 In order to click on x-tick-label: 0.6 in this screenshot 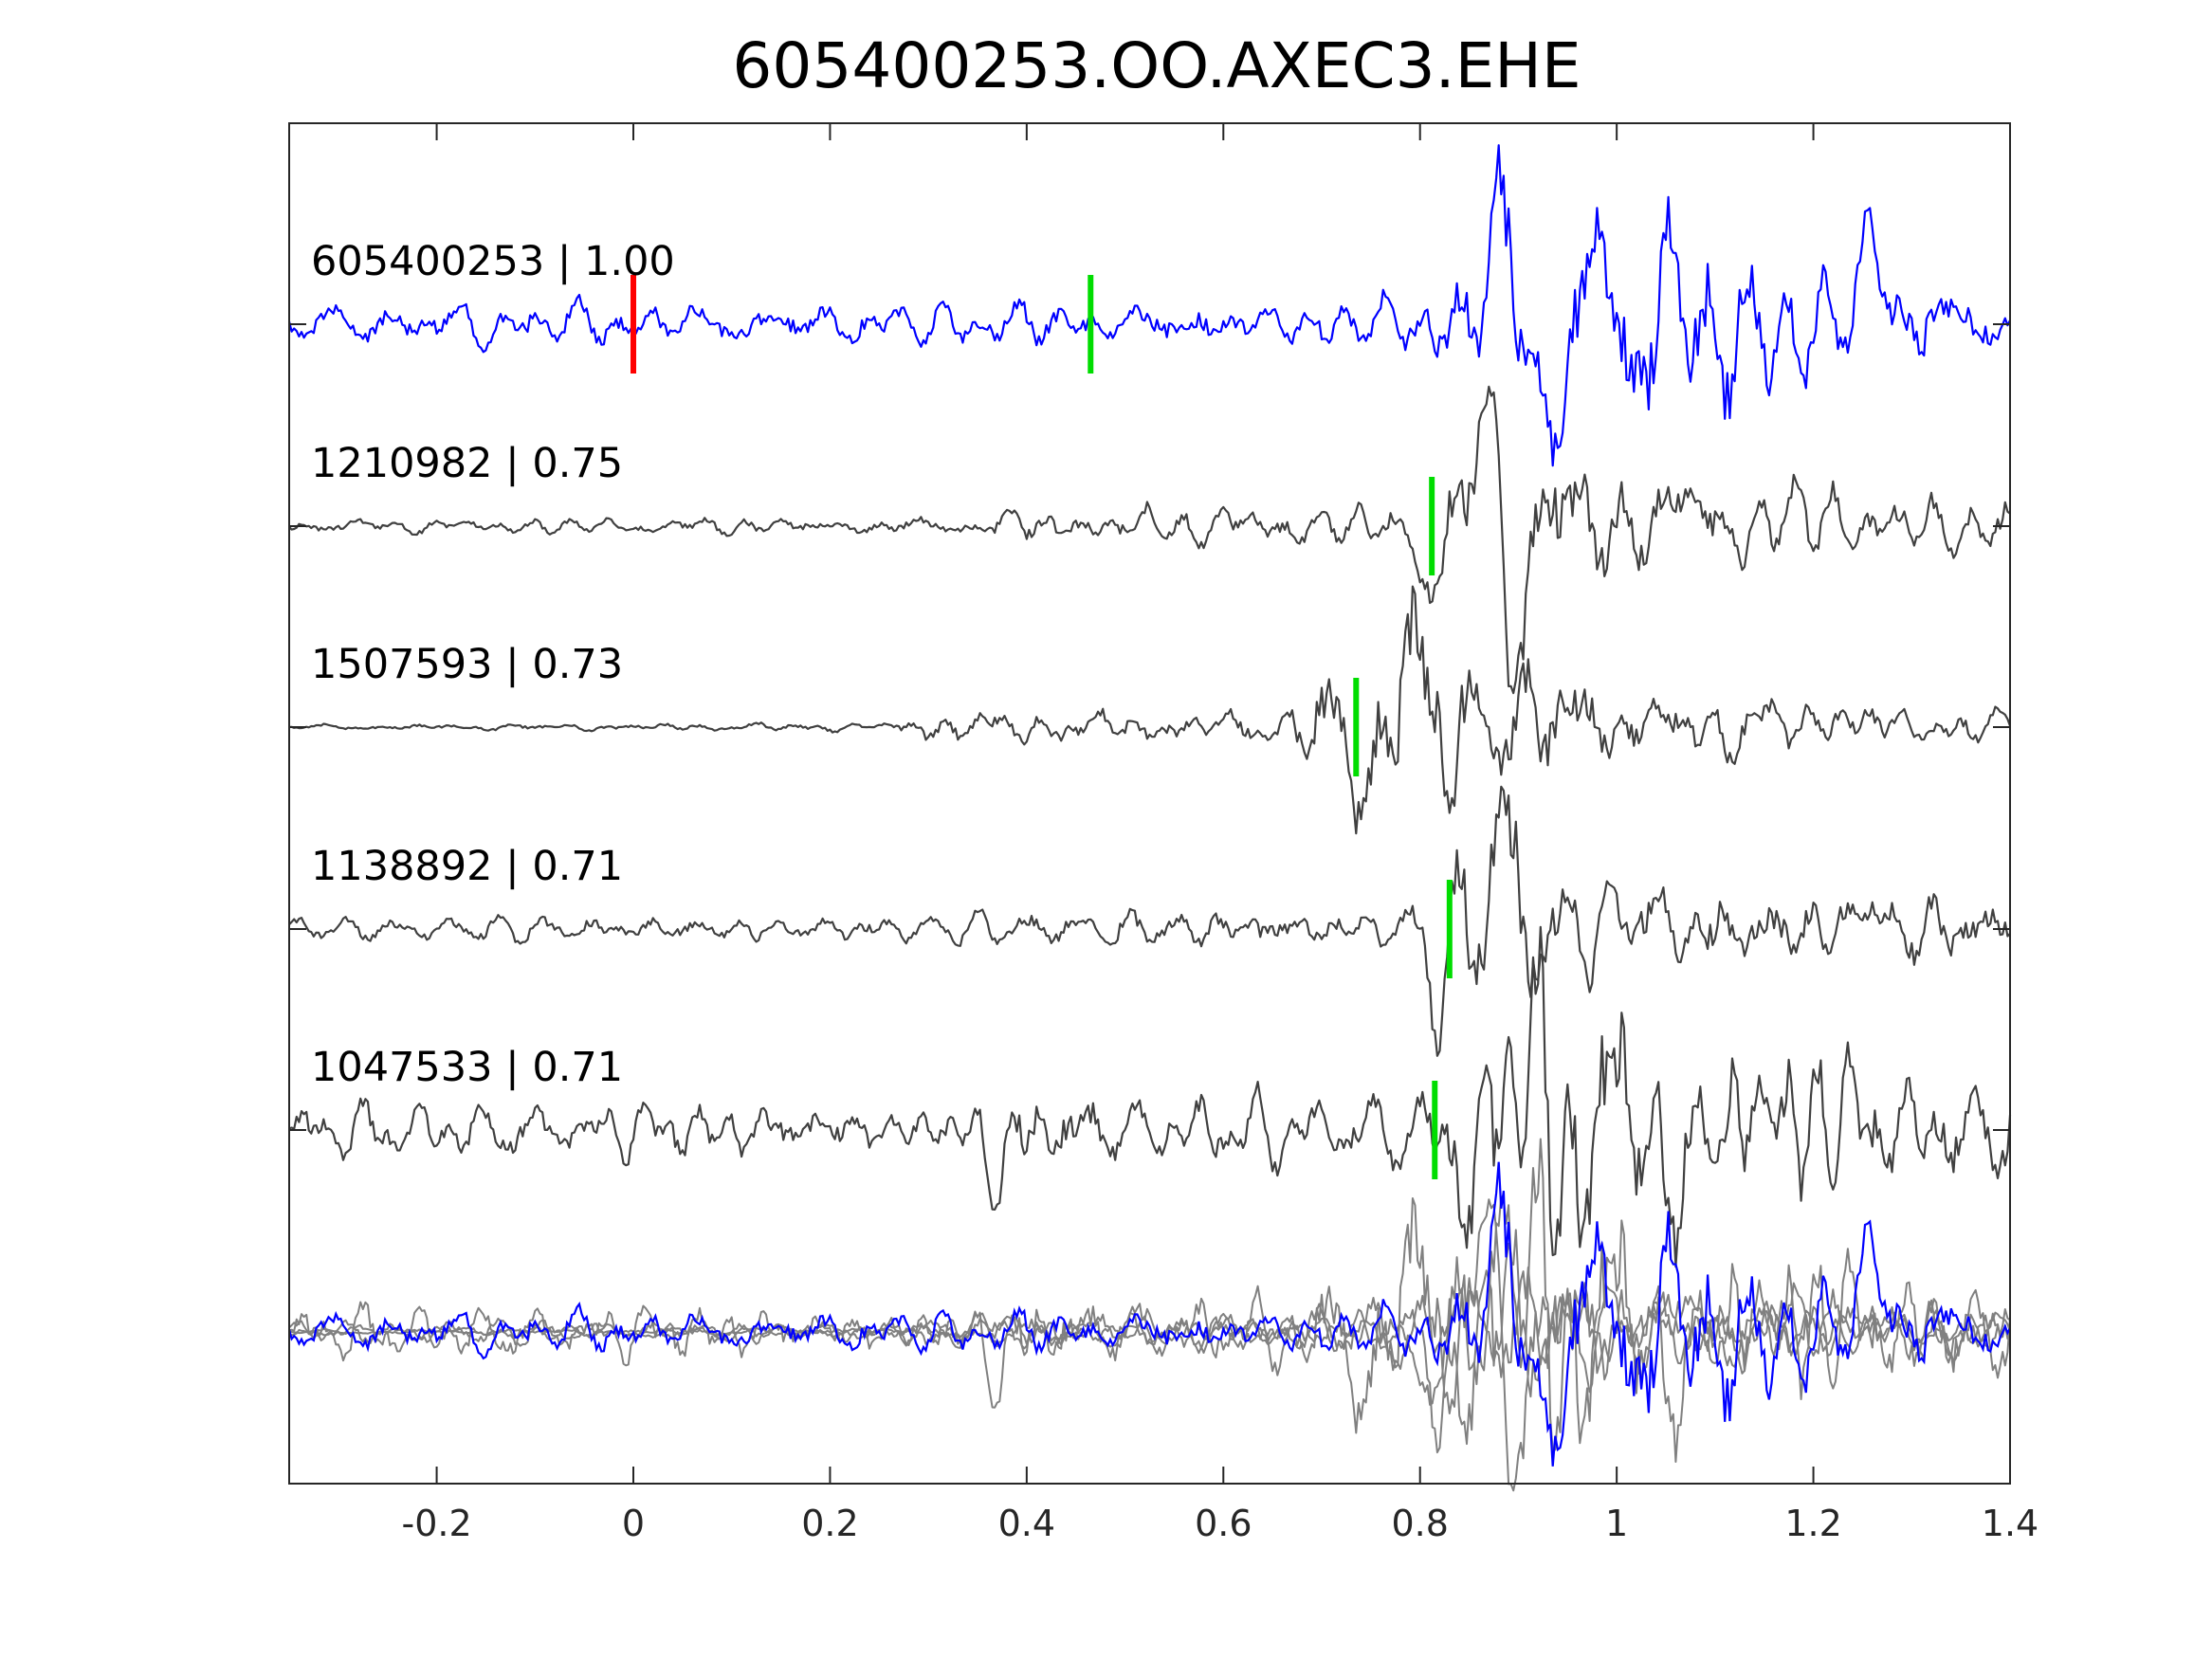, I will do `click(1223, 1523)`.